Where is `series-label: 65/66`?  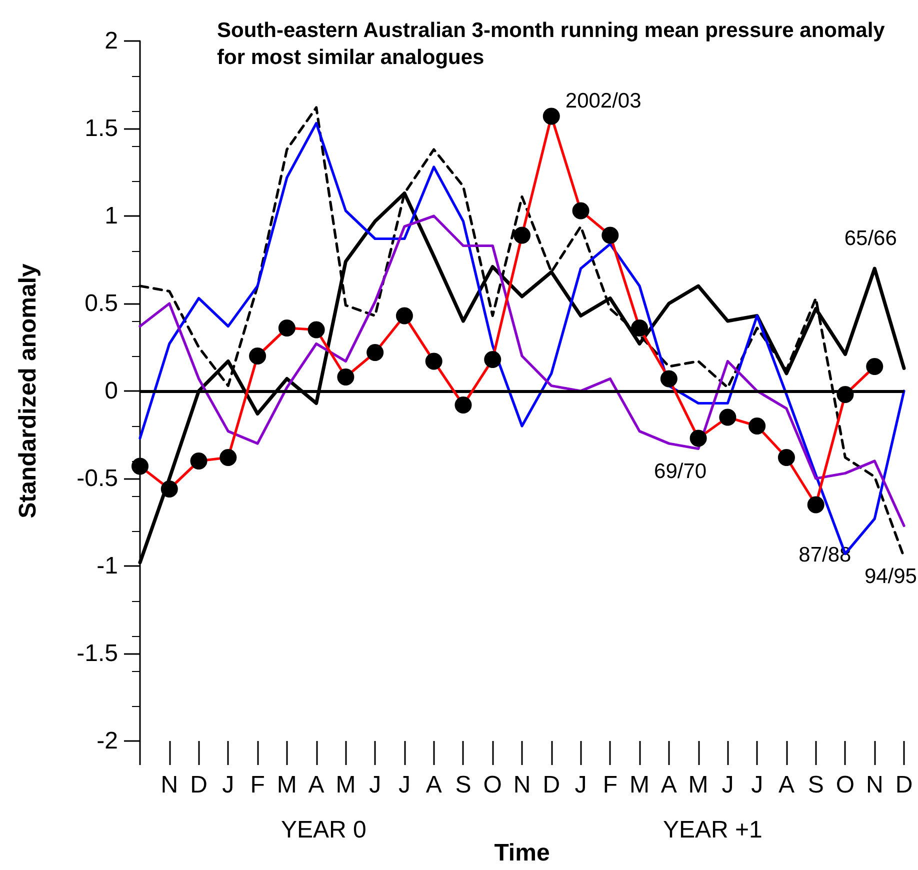
series-label: 65/66 is located at coordinates (870, 238).